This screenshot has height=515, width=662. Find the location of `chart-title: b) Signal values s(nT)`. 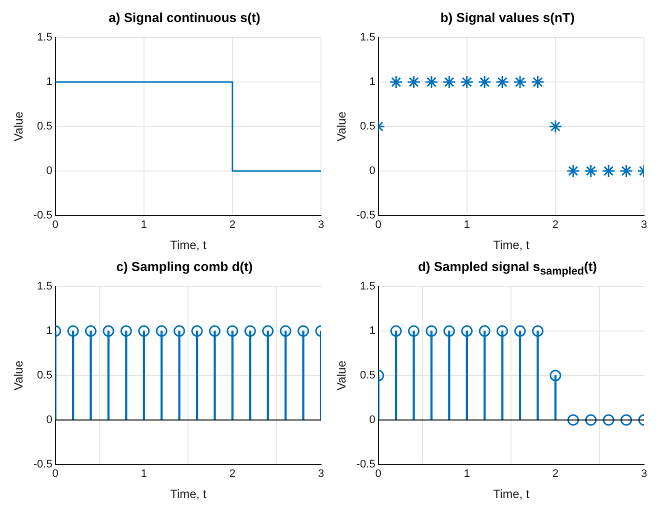

chart-title: b) Signal values s(nT) is located at coordinates (507, 18).